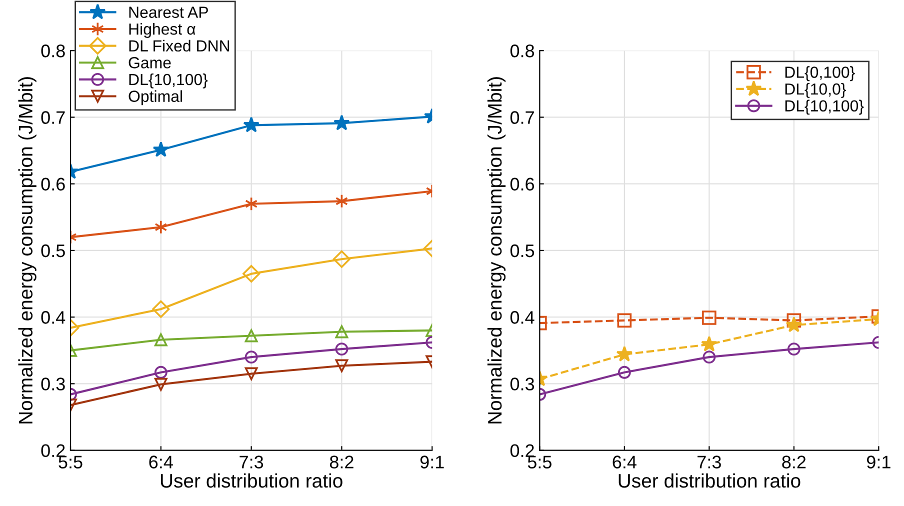  What do you see at coordinates (149, 62) in the screenshot?
I see `legend-label: Game` at bounding box center [149, 62].